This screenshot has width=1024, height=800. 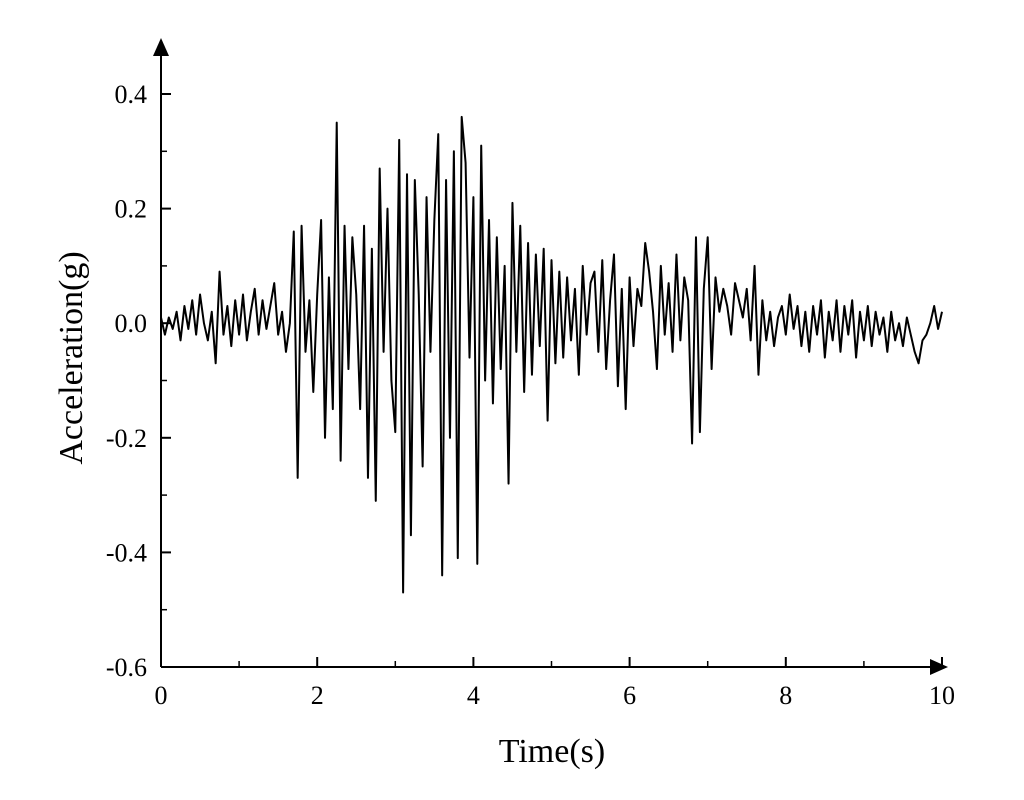 What do you see at coordinates (939, 667) in the screenshot?
I see `x-axis-arrow` at bounding box center [939, 667].